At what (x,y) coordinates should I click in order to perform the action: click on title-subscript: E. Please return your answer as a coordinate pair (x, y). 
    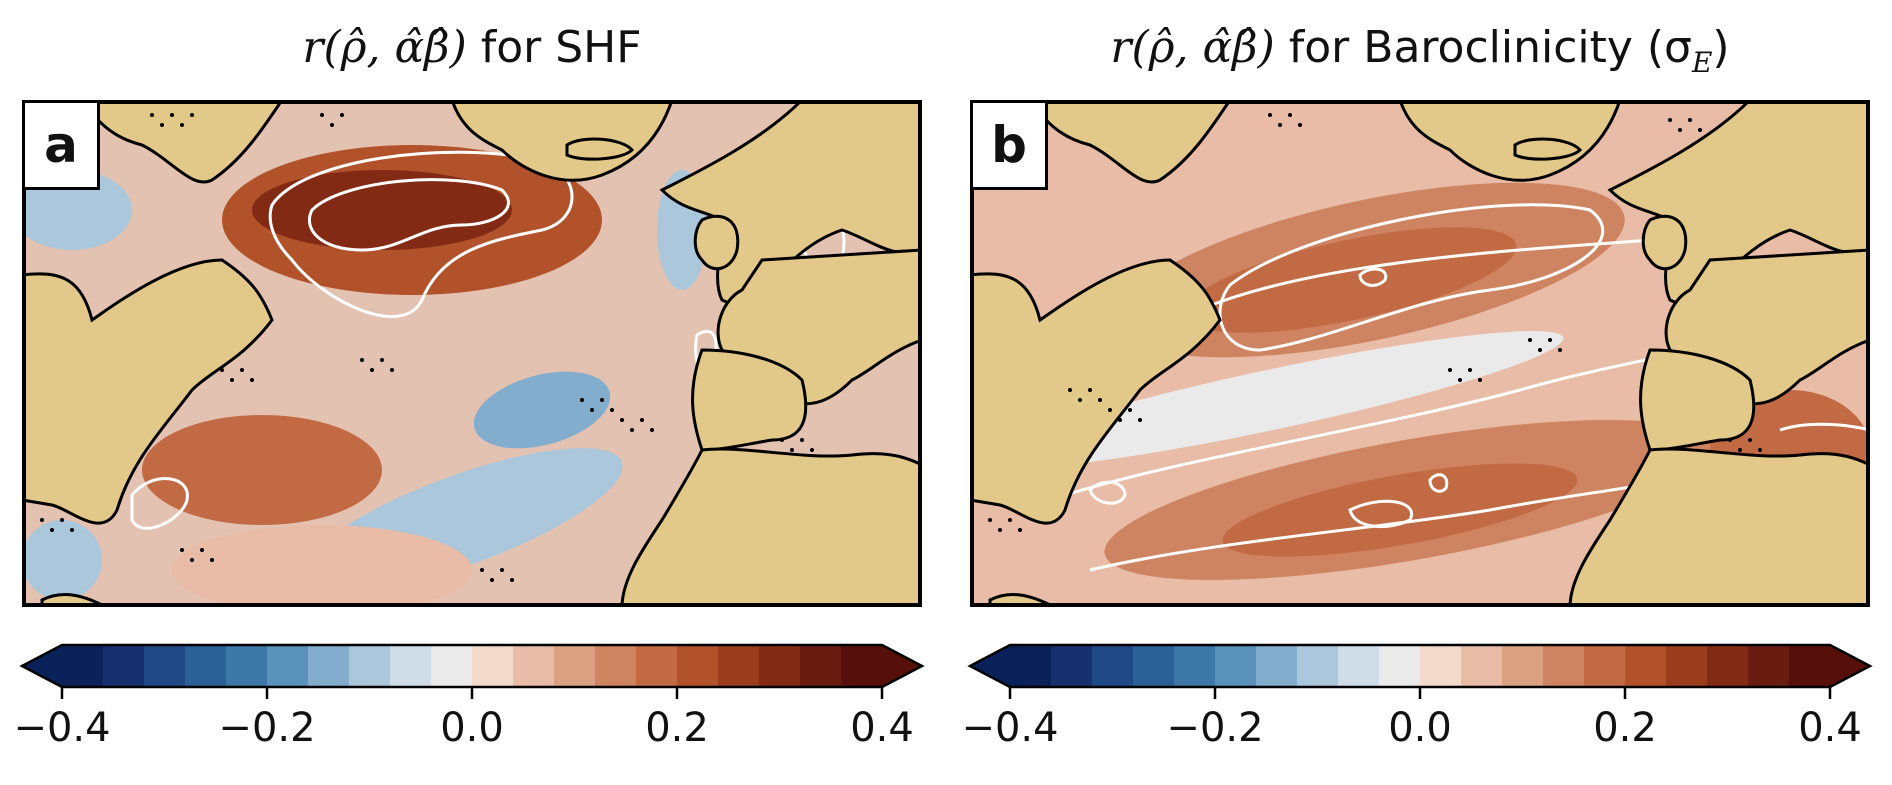
    Looking at the image, I should click on (1702, 62).